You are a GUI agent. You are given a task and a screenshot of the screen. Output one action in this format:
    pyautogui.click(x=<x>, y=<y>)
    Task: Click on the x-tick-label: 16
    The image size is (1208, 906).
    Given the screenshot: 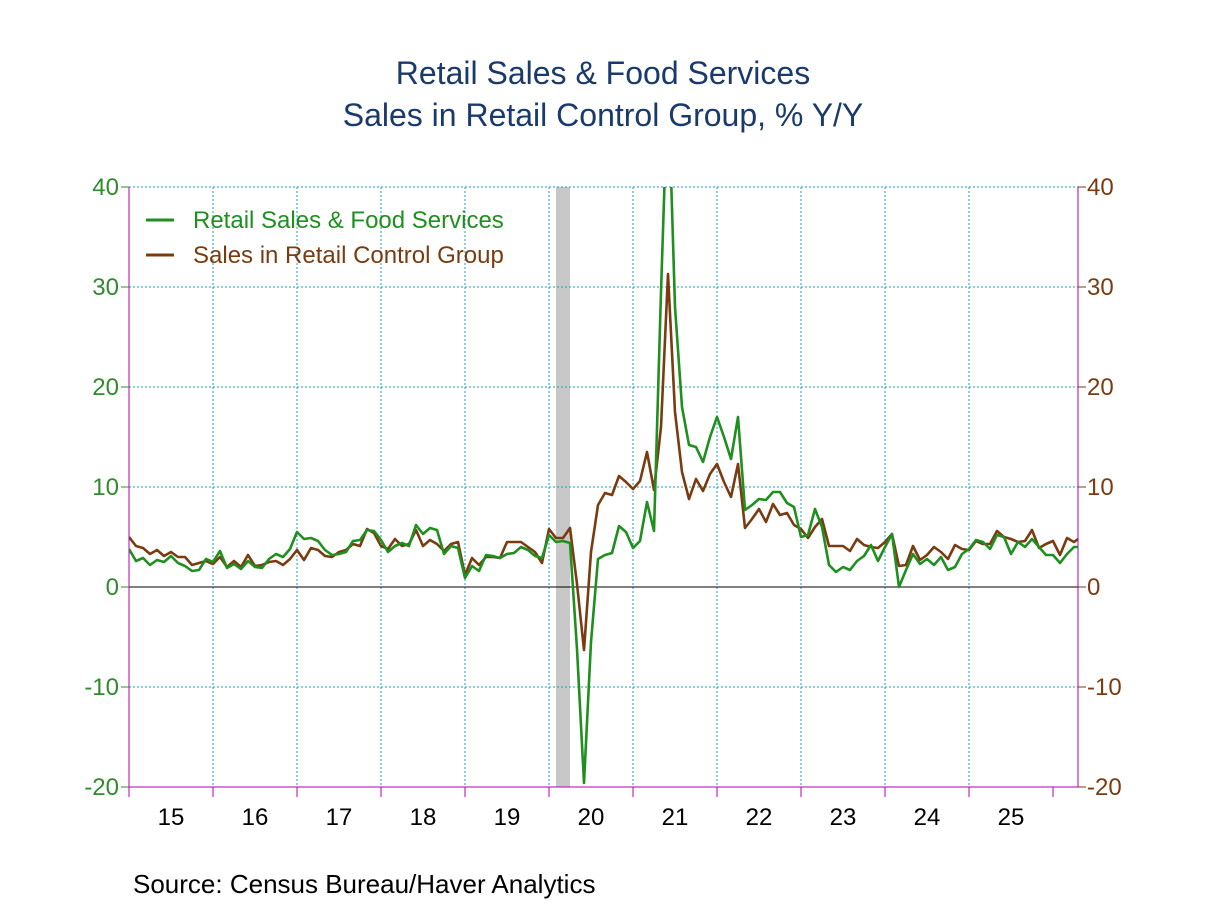 What is the action you would take?
    pyautogui.click(x=255, y=817)
    